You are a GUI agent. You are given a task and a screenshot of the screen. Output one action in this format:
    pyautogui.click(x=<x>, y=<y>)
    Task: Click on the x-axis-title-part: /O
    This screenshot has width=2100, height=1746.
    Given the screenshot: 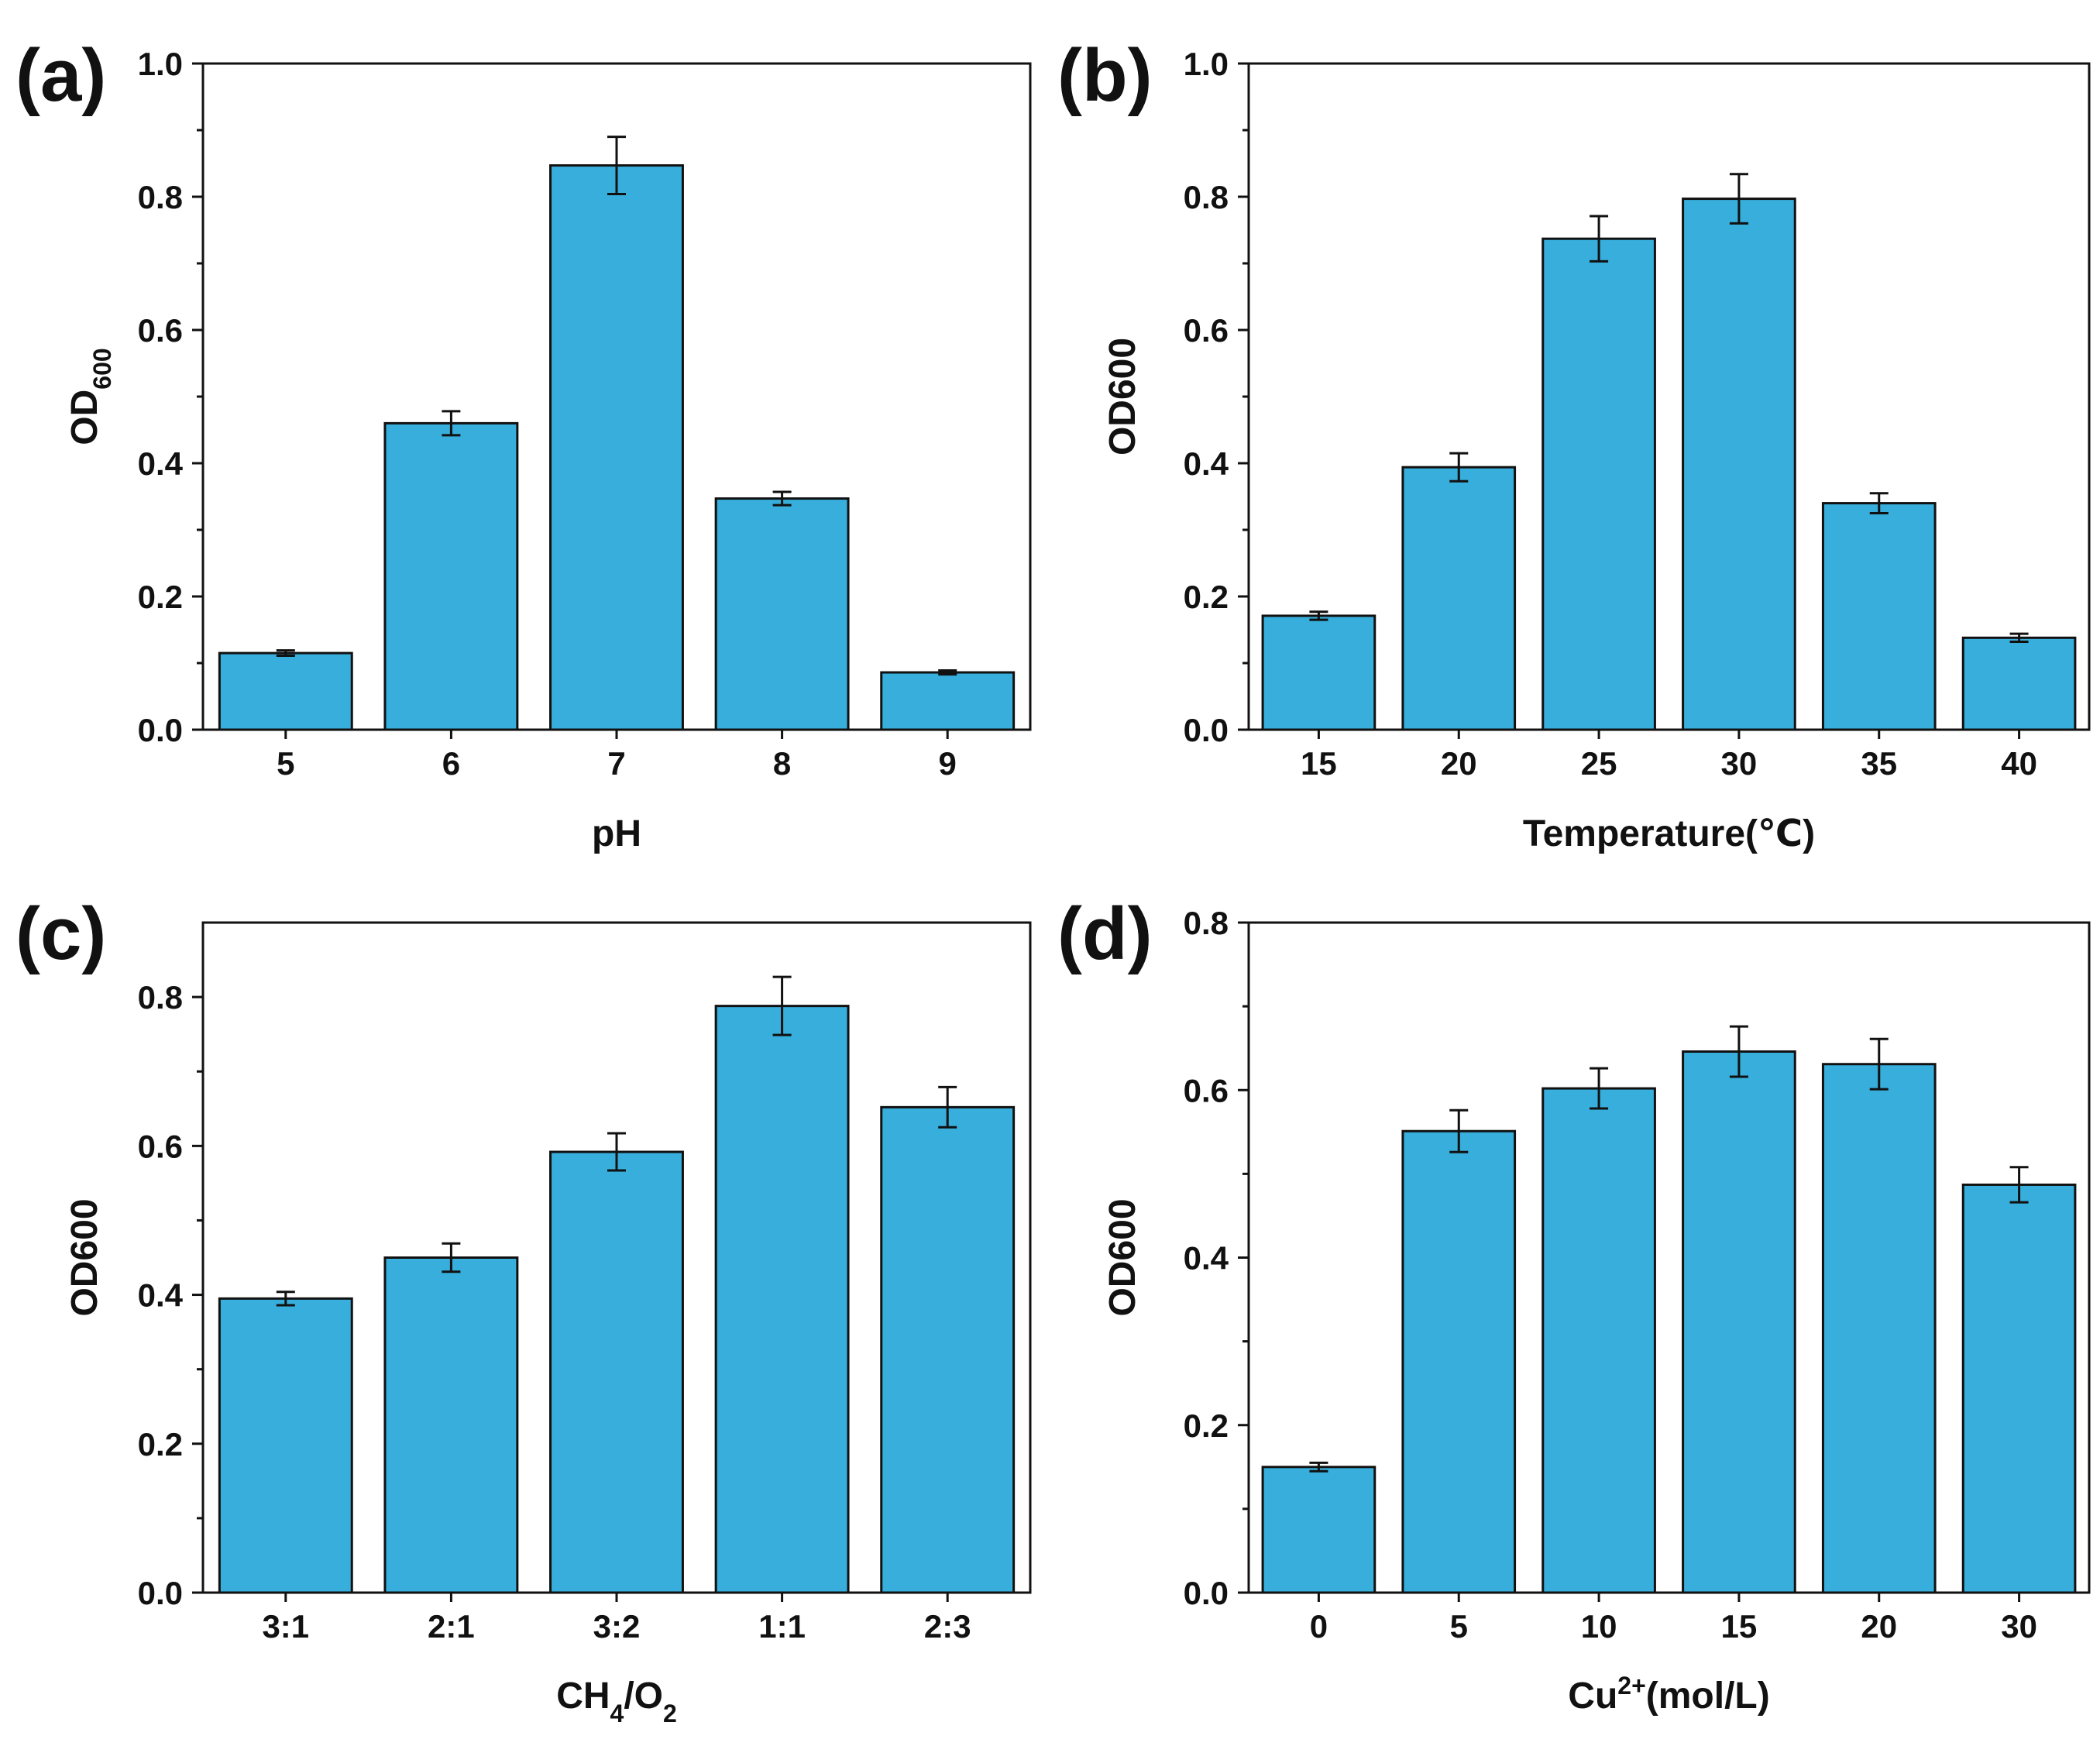 What is the action you would take?
    pyautogui.click(x=643, y=1696)
    